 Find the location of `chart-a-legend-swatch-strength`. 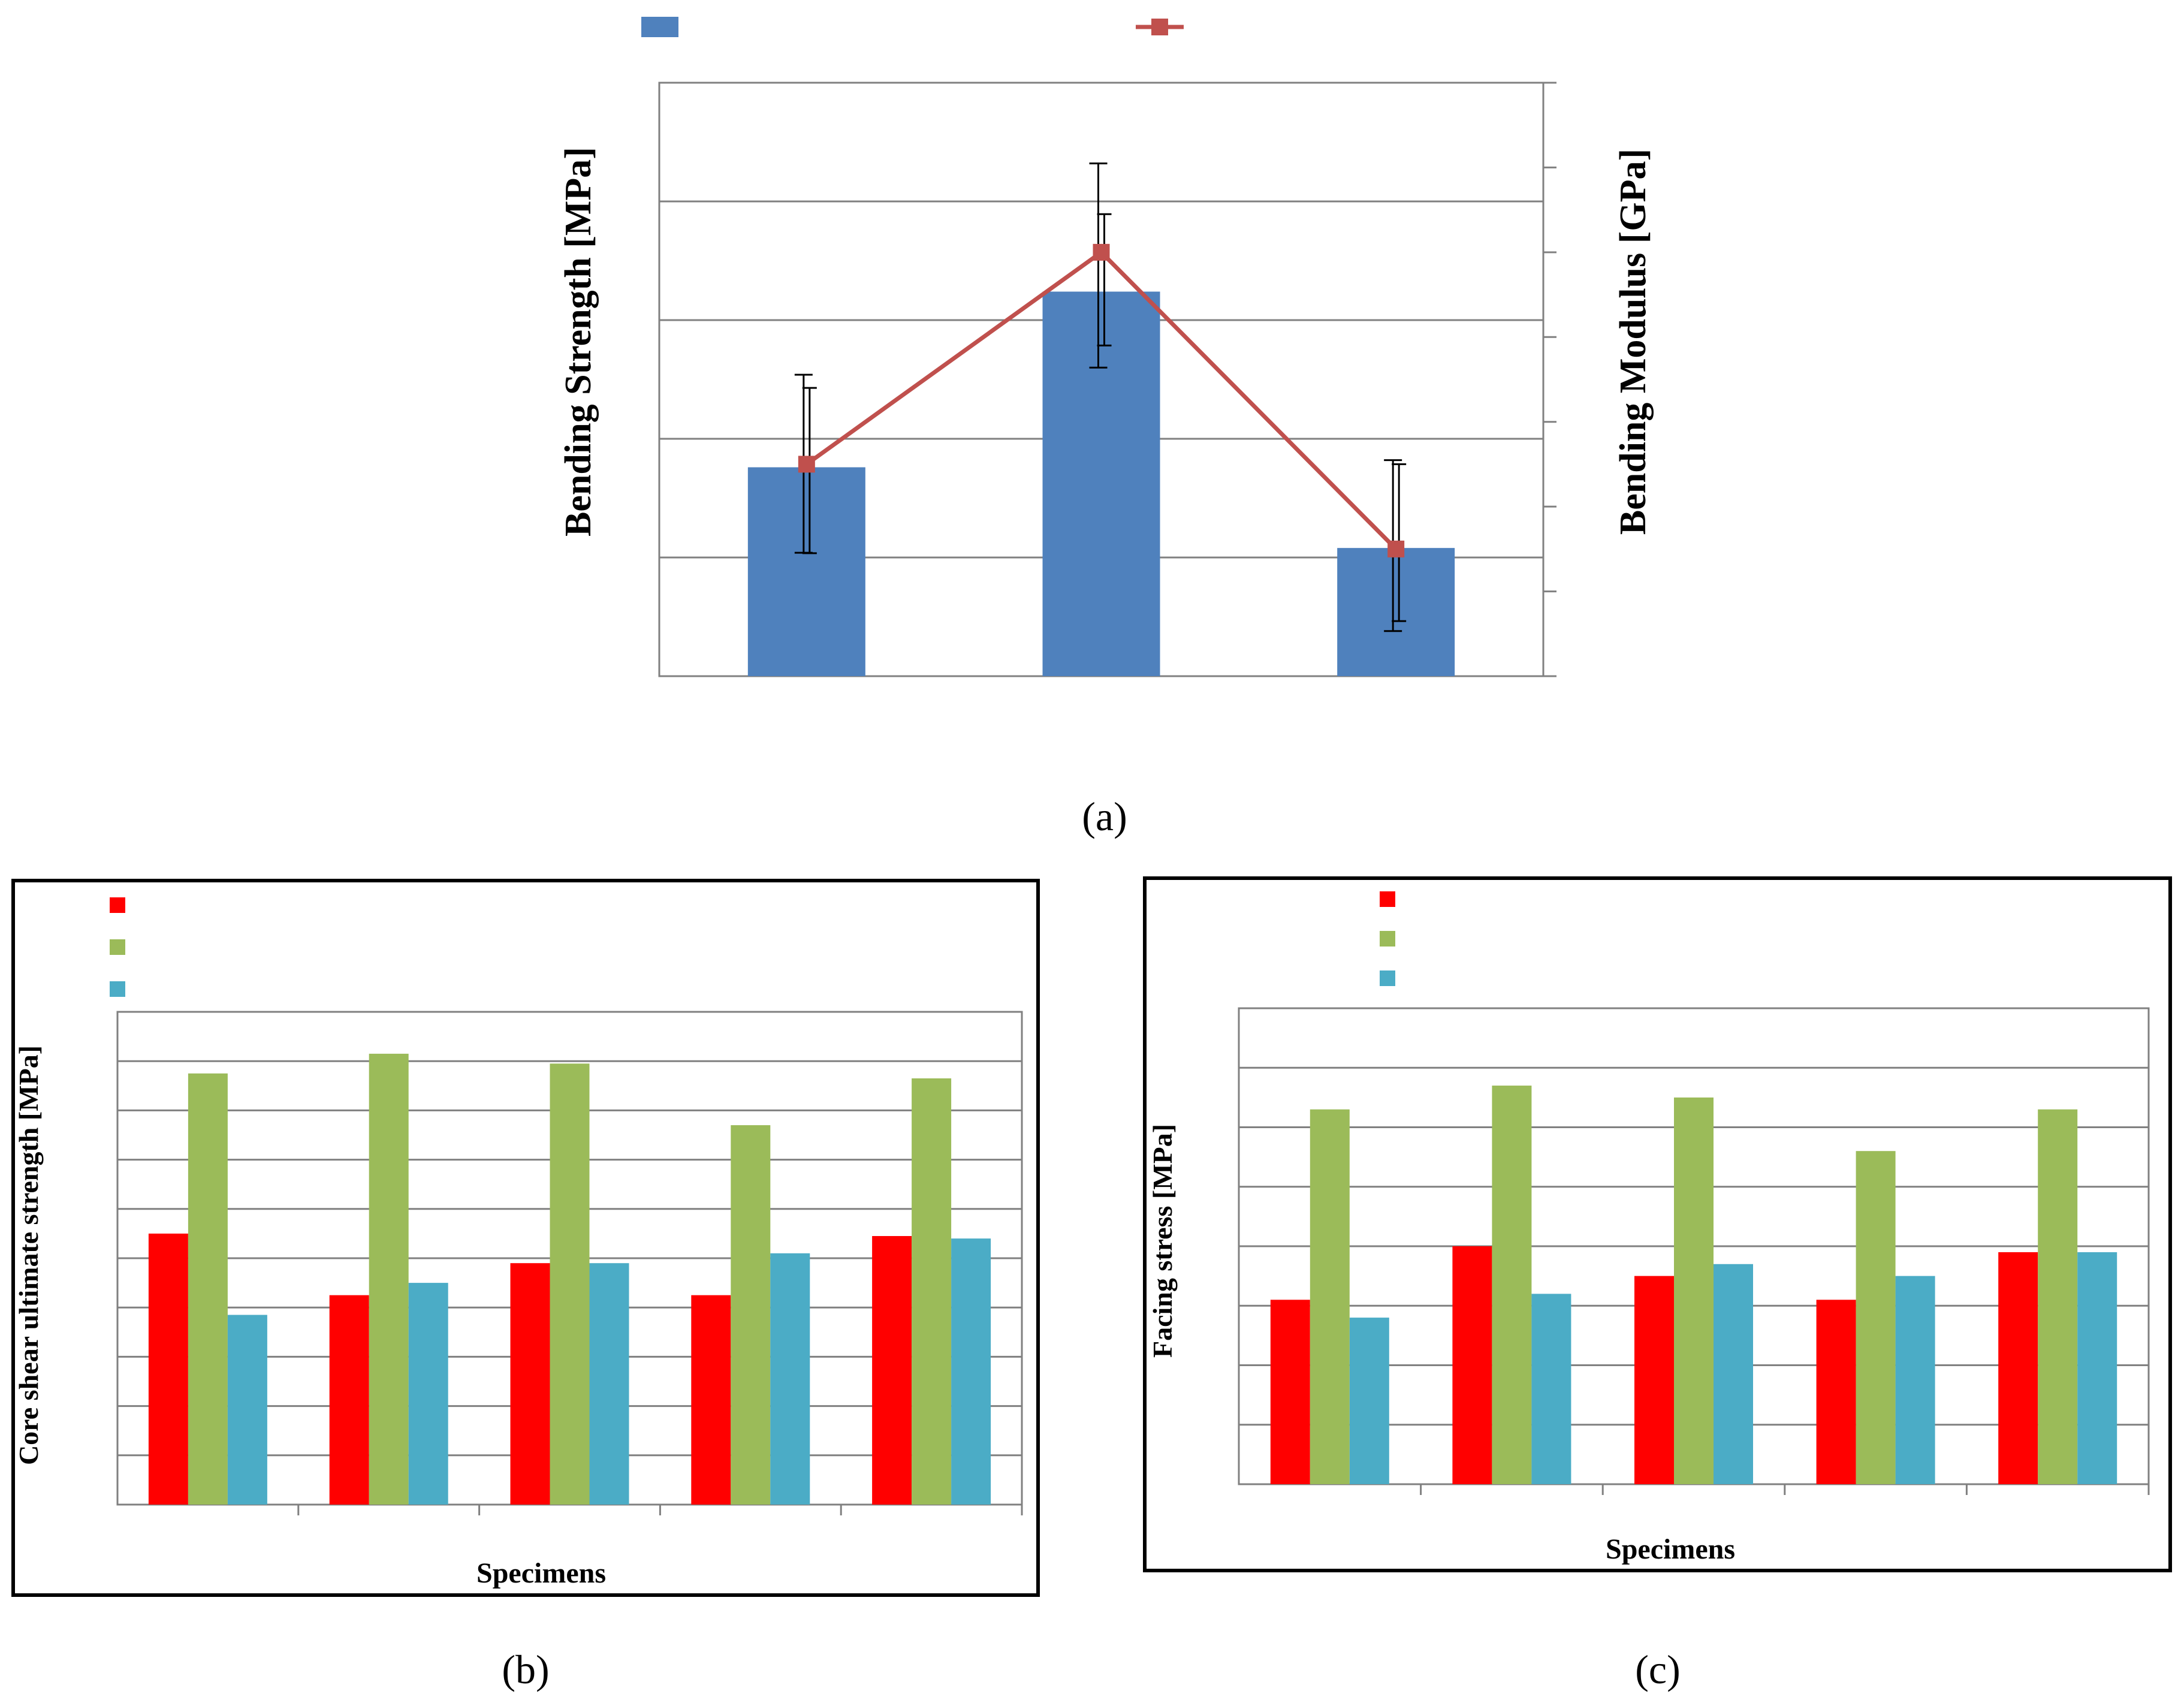

chart-a-legend-swatch-strength is located at coordinates (659, 27).